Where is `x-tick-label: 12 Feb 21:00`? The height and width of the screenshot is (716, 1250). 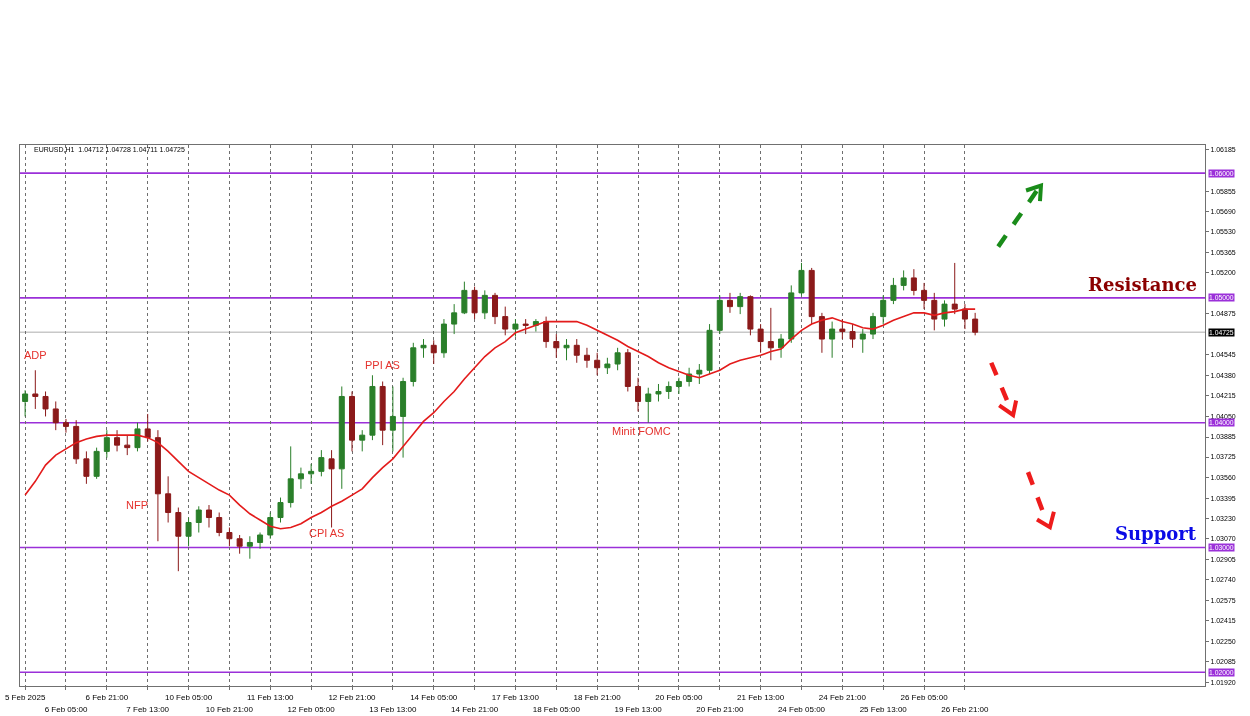 x-tick-label: 12 Feb 21:00 is located at coordinates (352, 697).